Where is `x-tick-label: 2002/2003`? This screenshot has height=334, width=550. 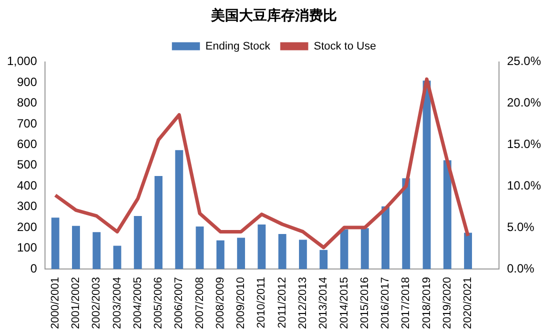 x-tick-label: 2002/2003 is located at coordinates (96, 303).